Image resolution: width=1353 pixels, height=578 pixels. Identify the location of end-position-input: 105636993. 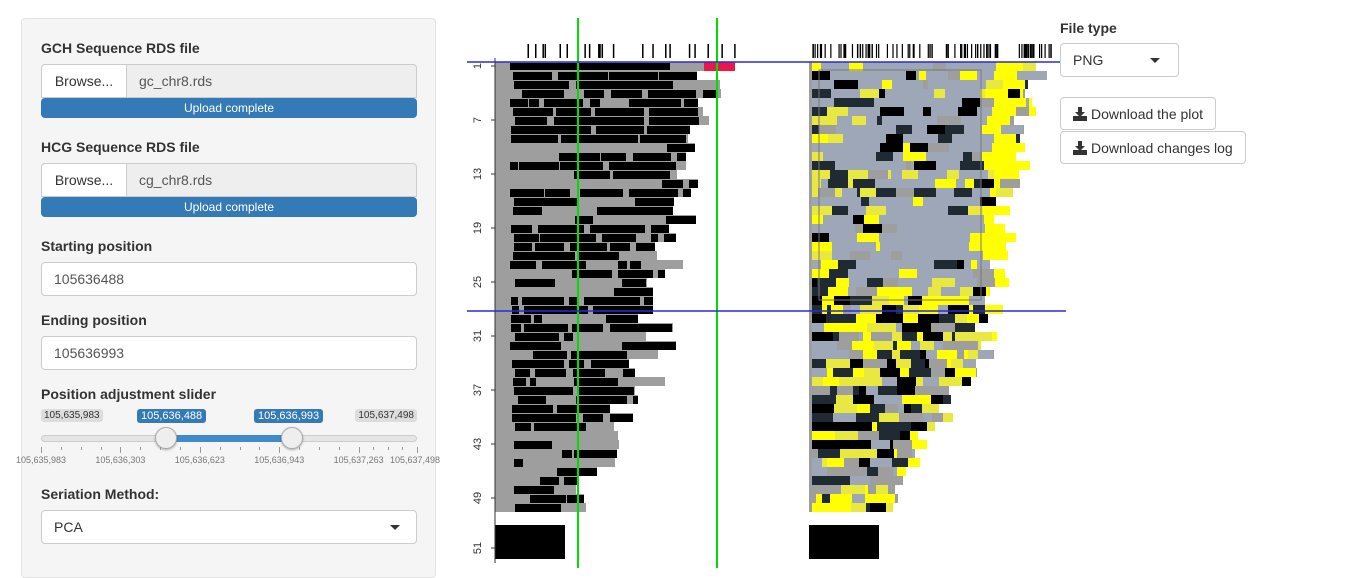
(229, 353).